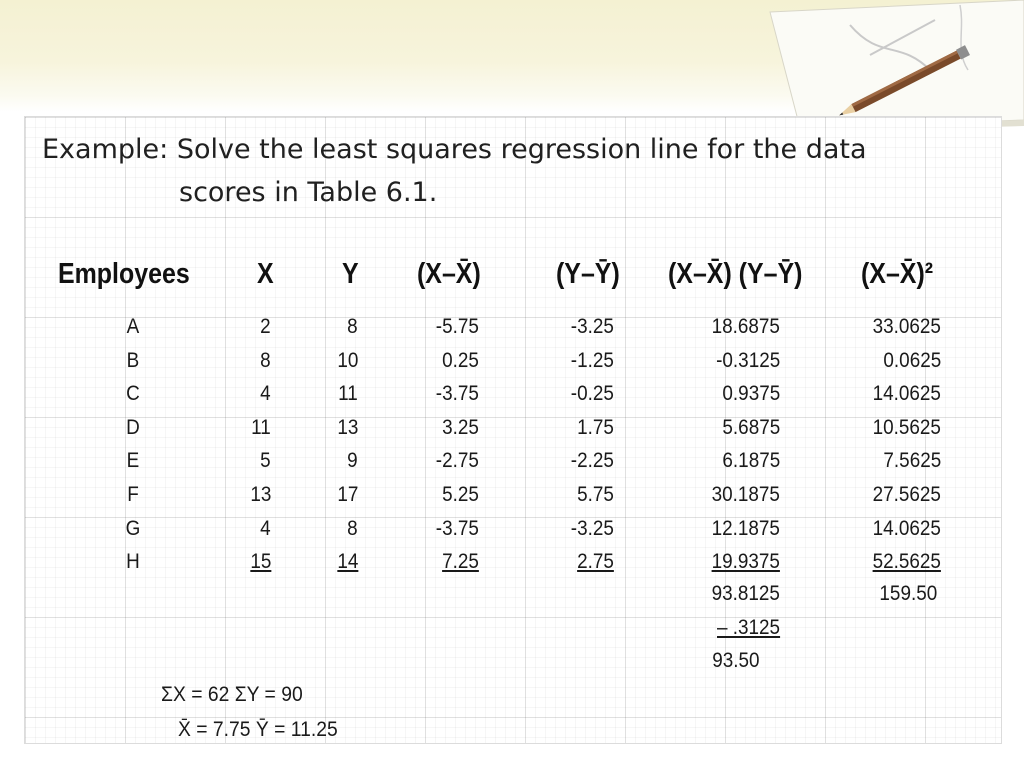 The width and height of the screenshot is (1024, 768). Describe the element at coordinates (906, 494) in the screenshot. I see `cell-x-squared: 27.5625` at that location.